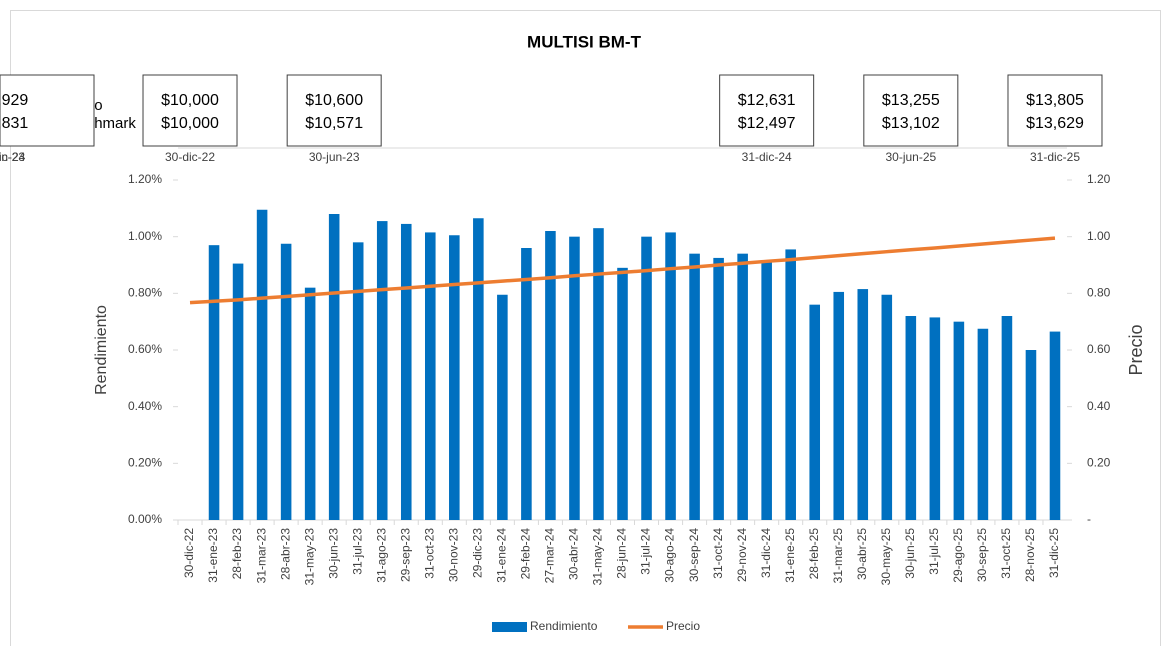 The width and height of the screenshot is (1169, 646). What do you see at coordinates (189, 553) in the screenshot?
I see `x-tick-label: 30-dic-22` at bounding box center [189, 553].